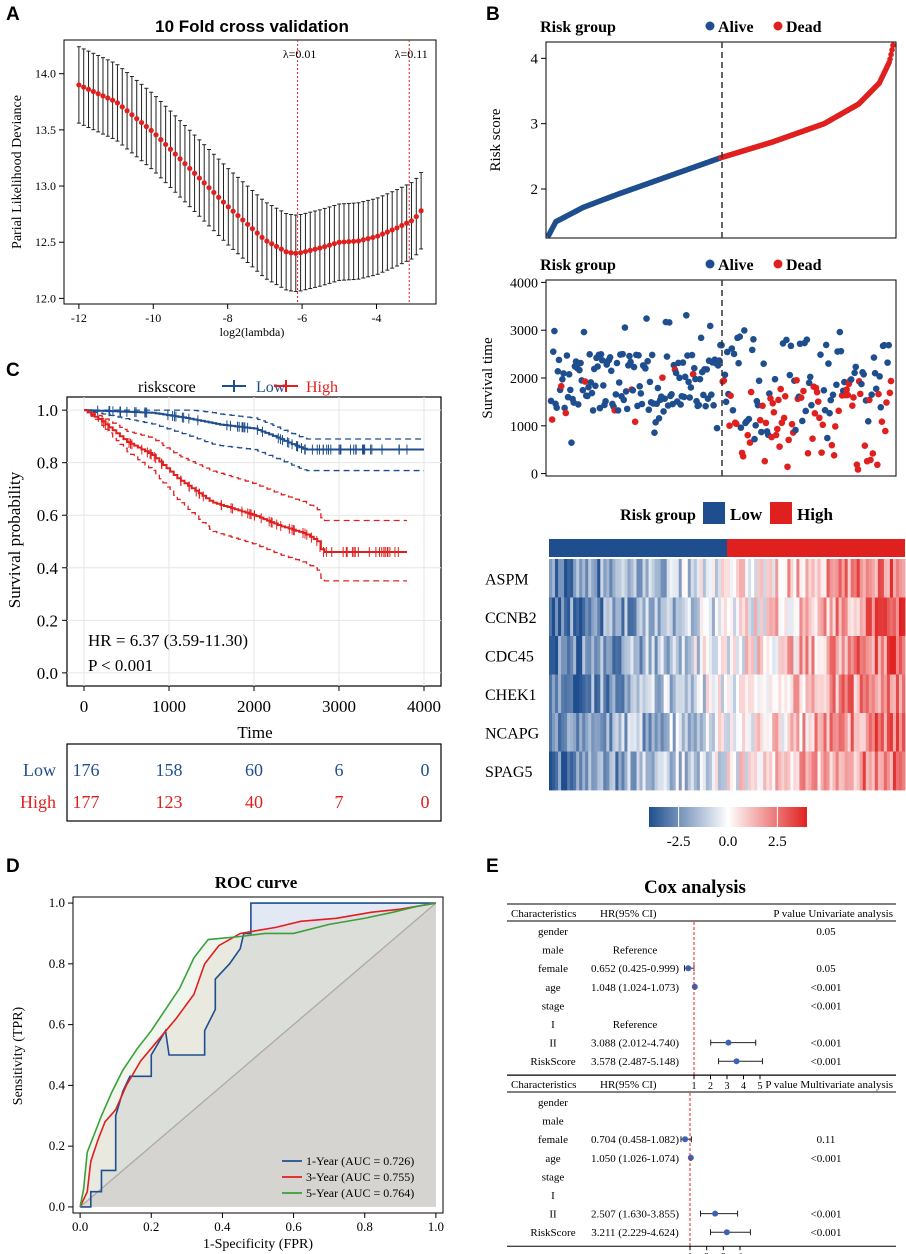 Image resolution: width=906 pixels, height=1254 pixels. I want to click on risk-table-cell: 177, so click(86, 802).